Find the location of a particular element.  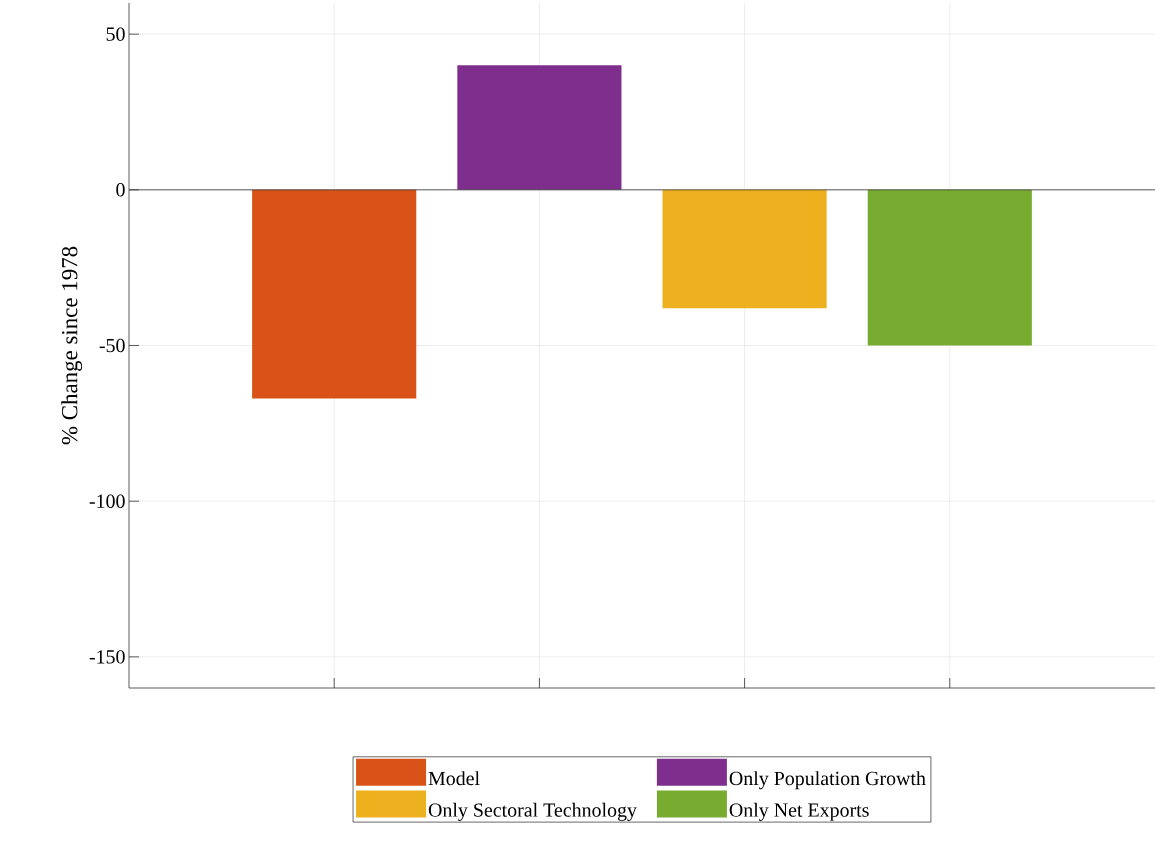

y-tick-label: 50 is located at coordinates (115, 34).